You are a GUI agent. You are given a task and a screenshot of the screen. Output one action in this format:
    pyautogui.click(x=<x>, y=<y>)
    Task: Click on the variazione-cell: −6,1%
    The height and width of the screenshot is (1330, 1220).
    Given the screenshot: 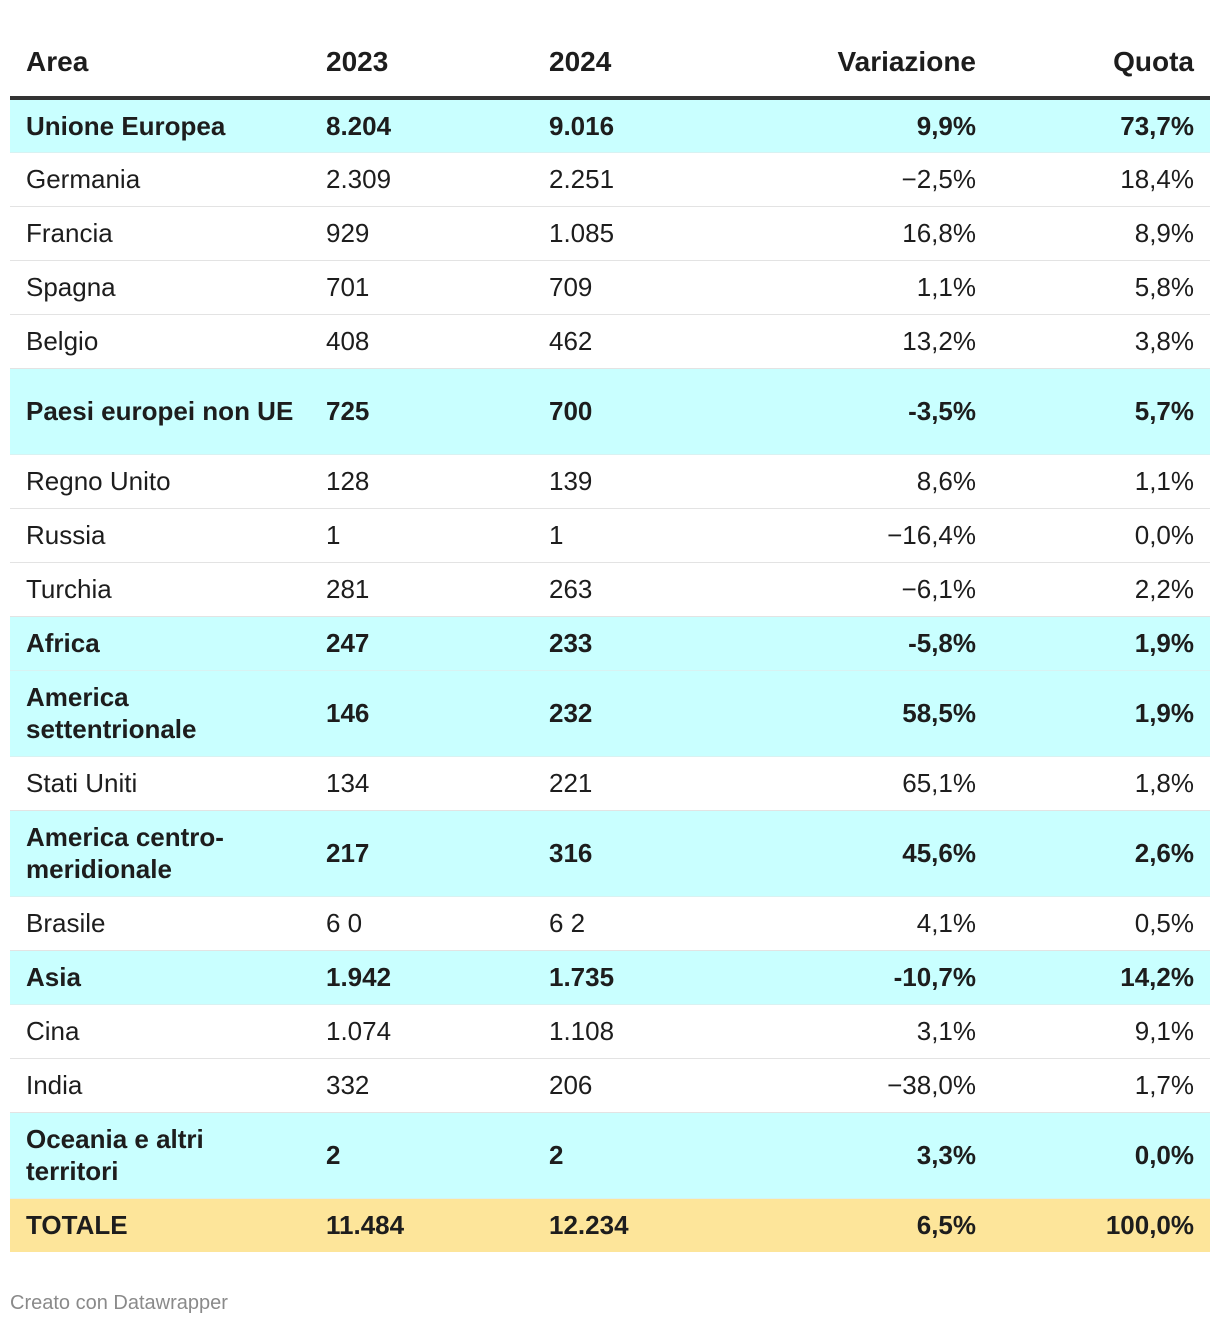 What is the action you would take?
    pyautogui.click(x=872, y=589)
    